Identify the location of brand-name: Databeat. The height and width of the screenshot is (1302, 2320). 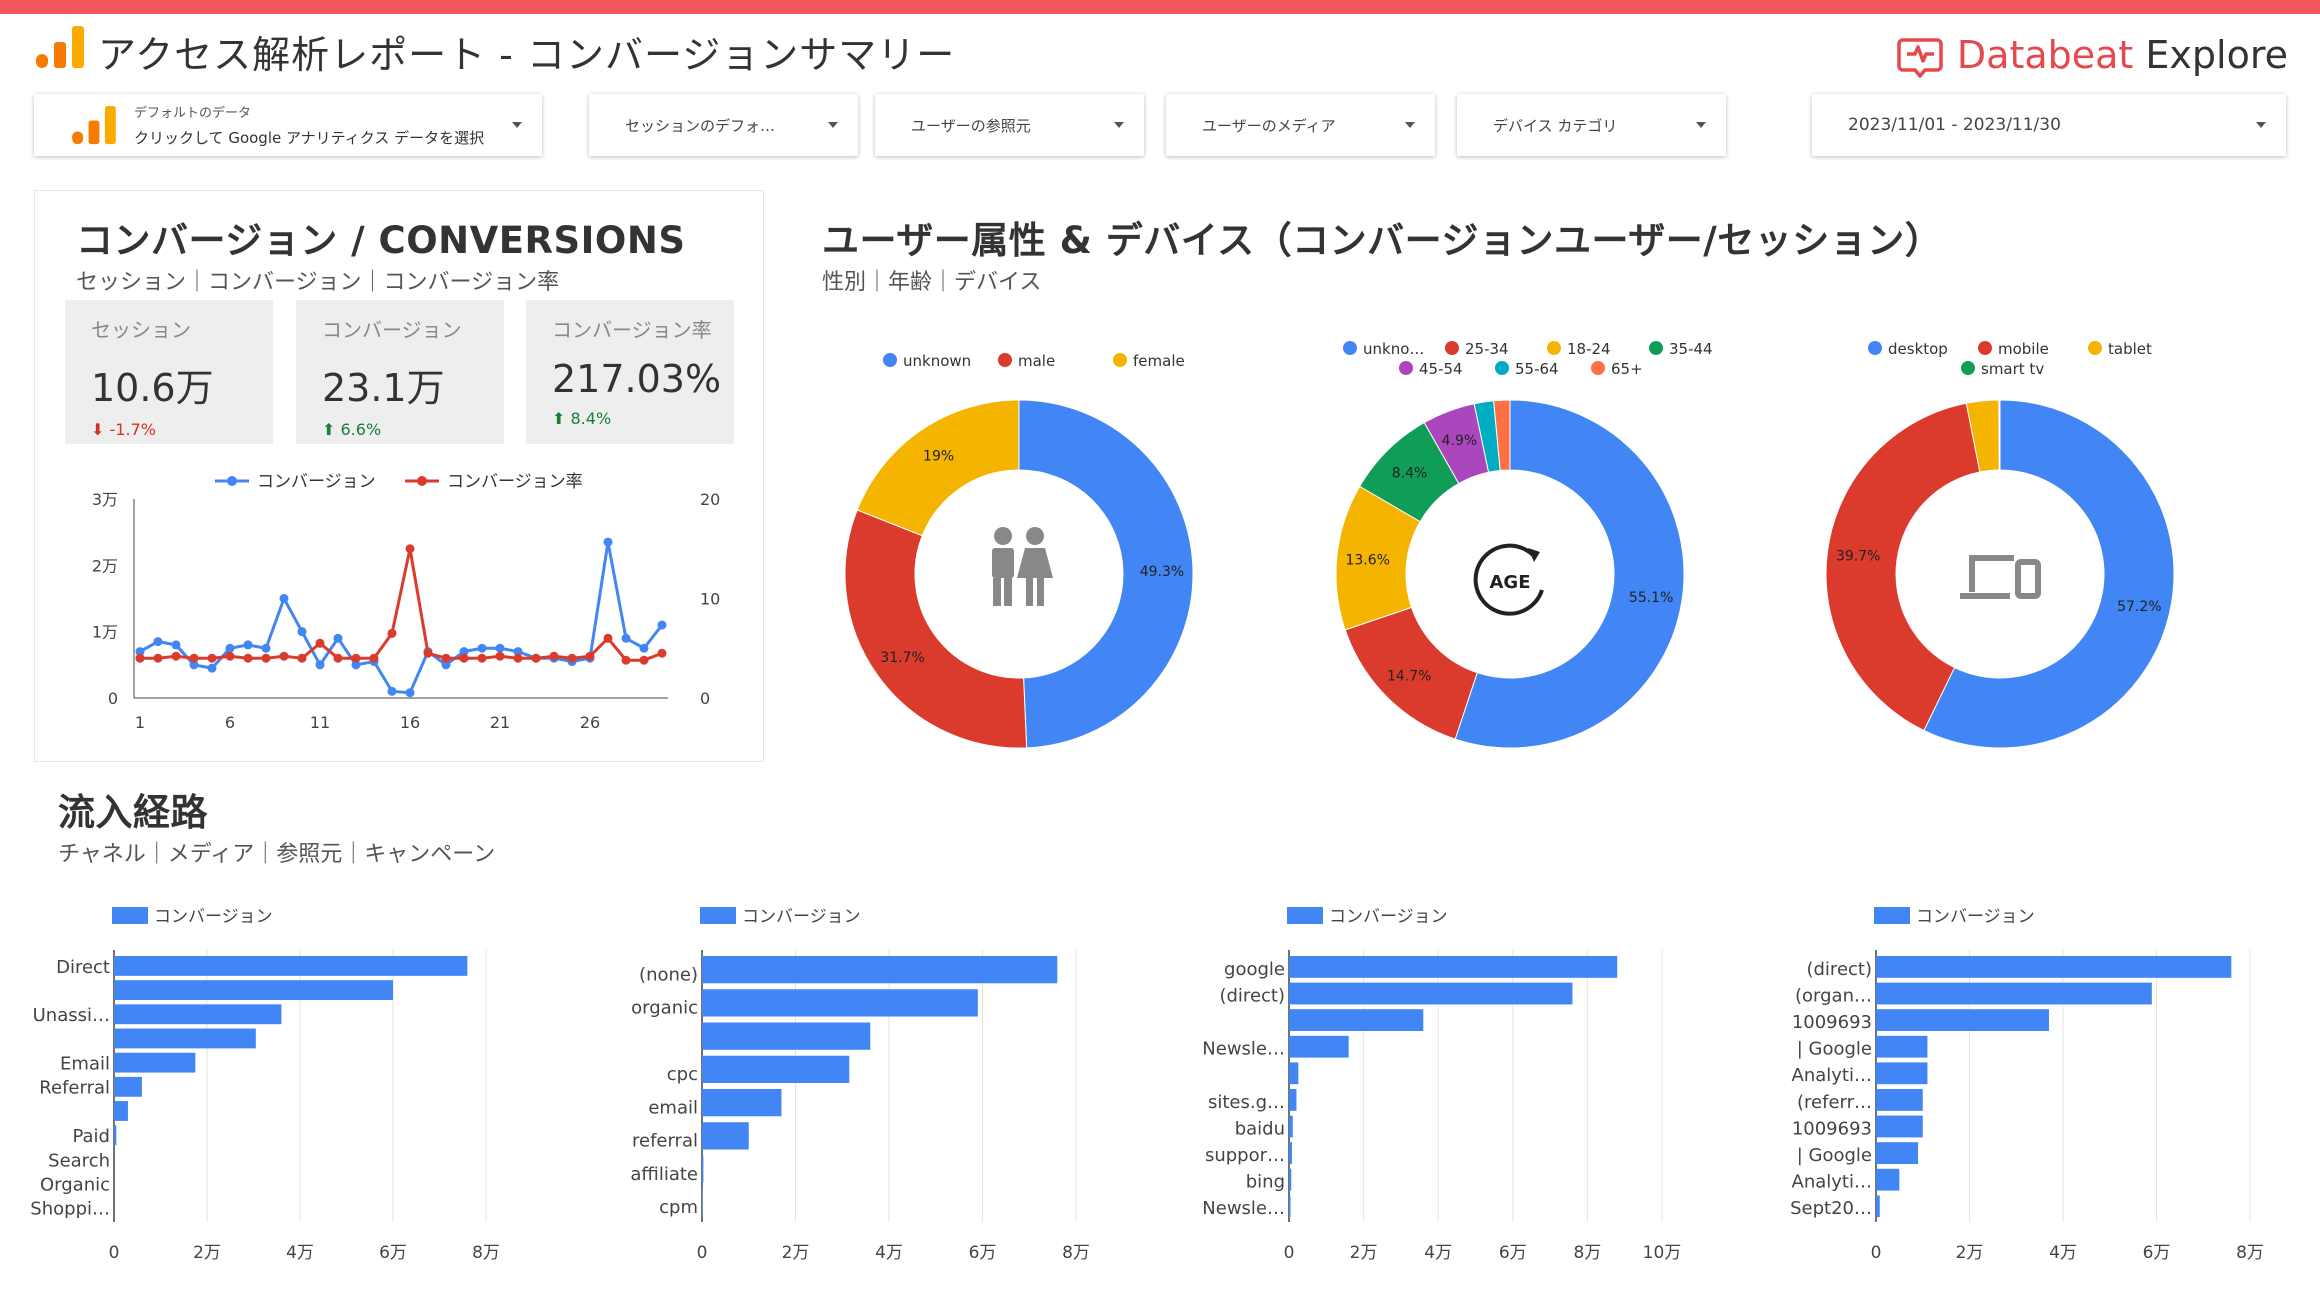
(2045, 55).